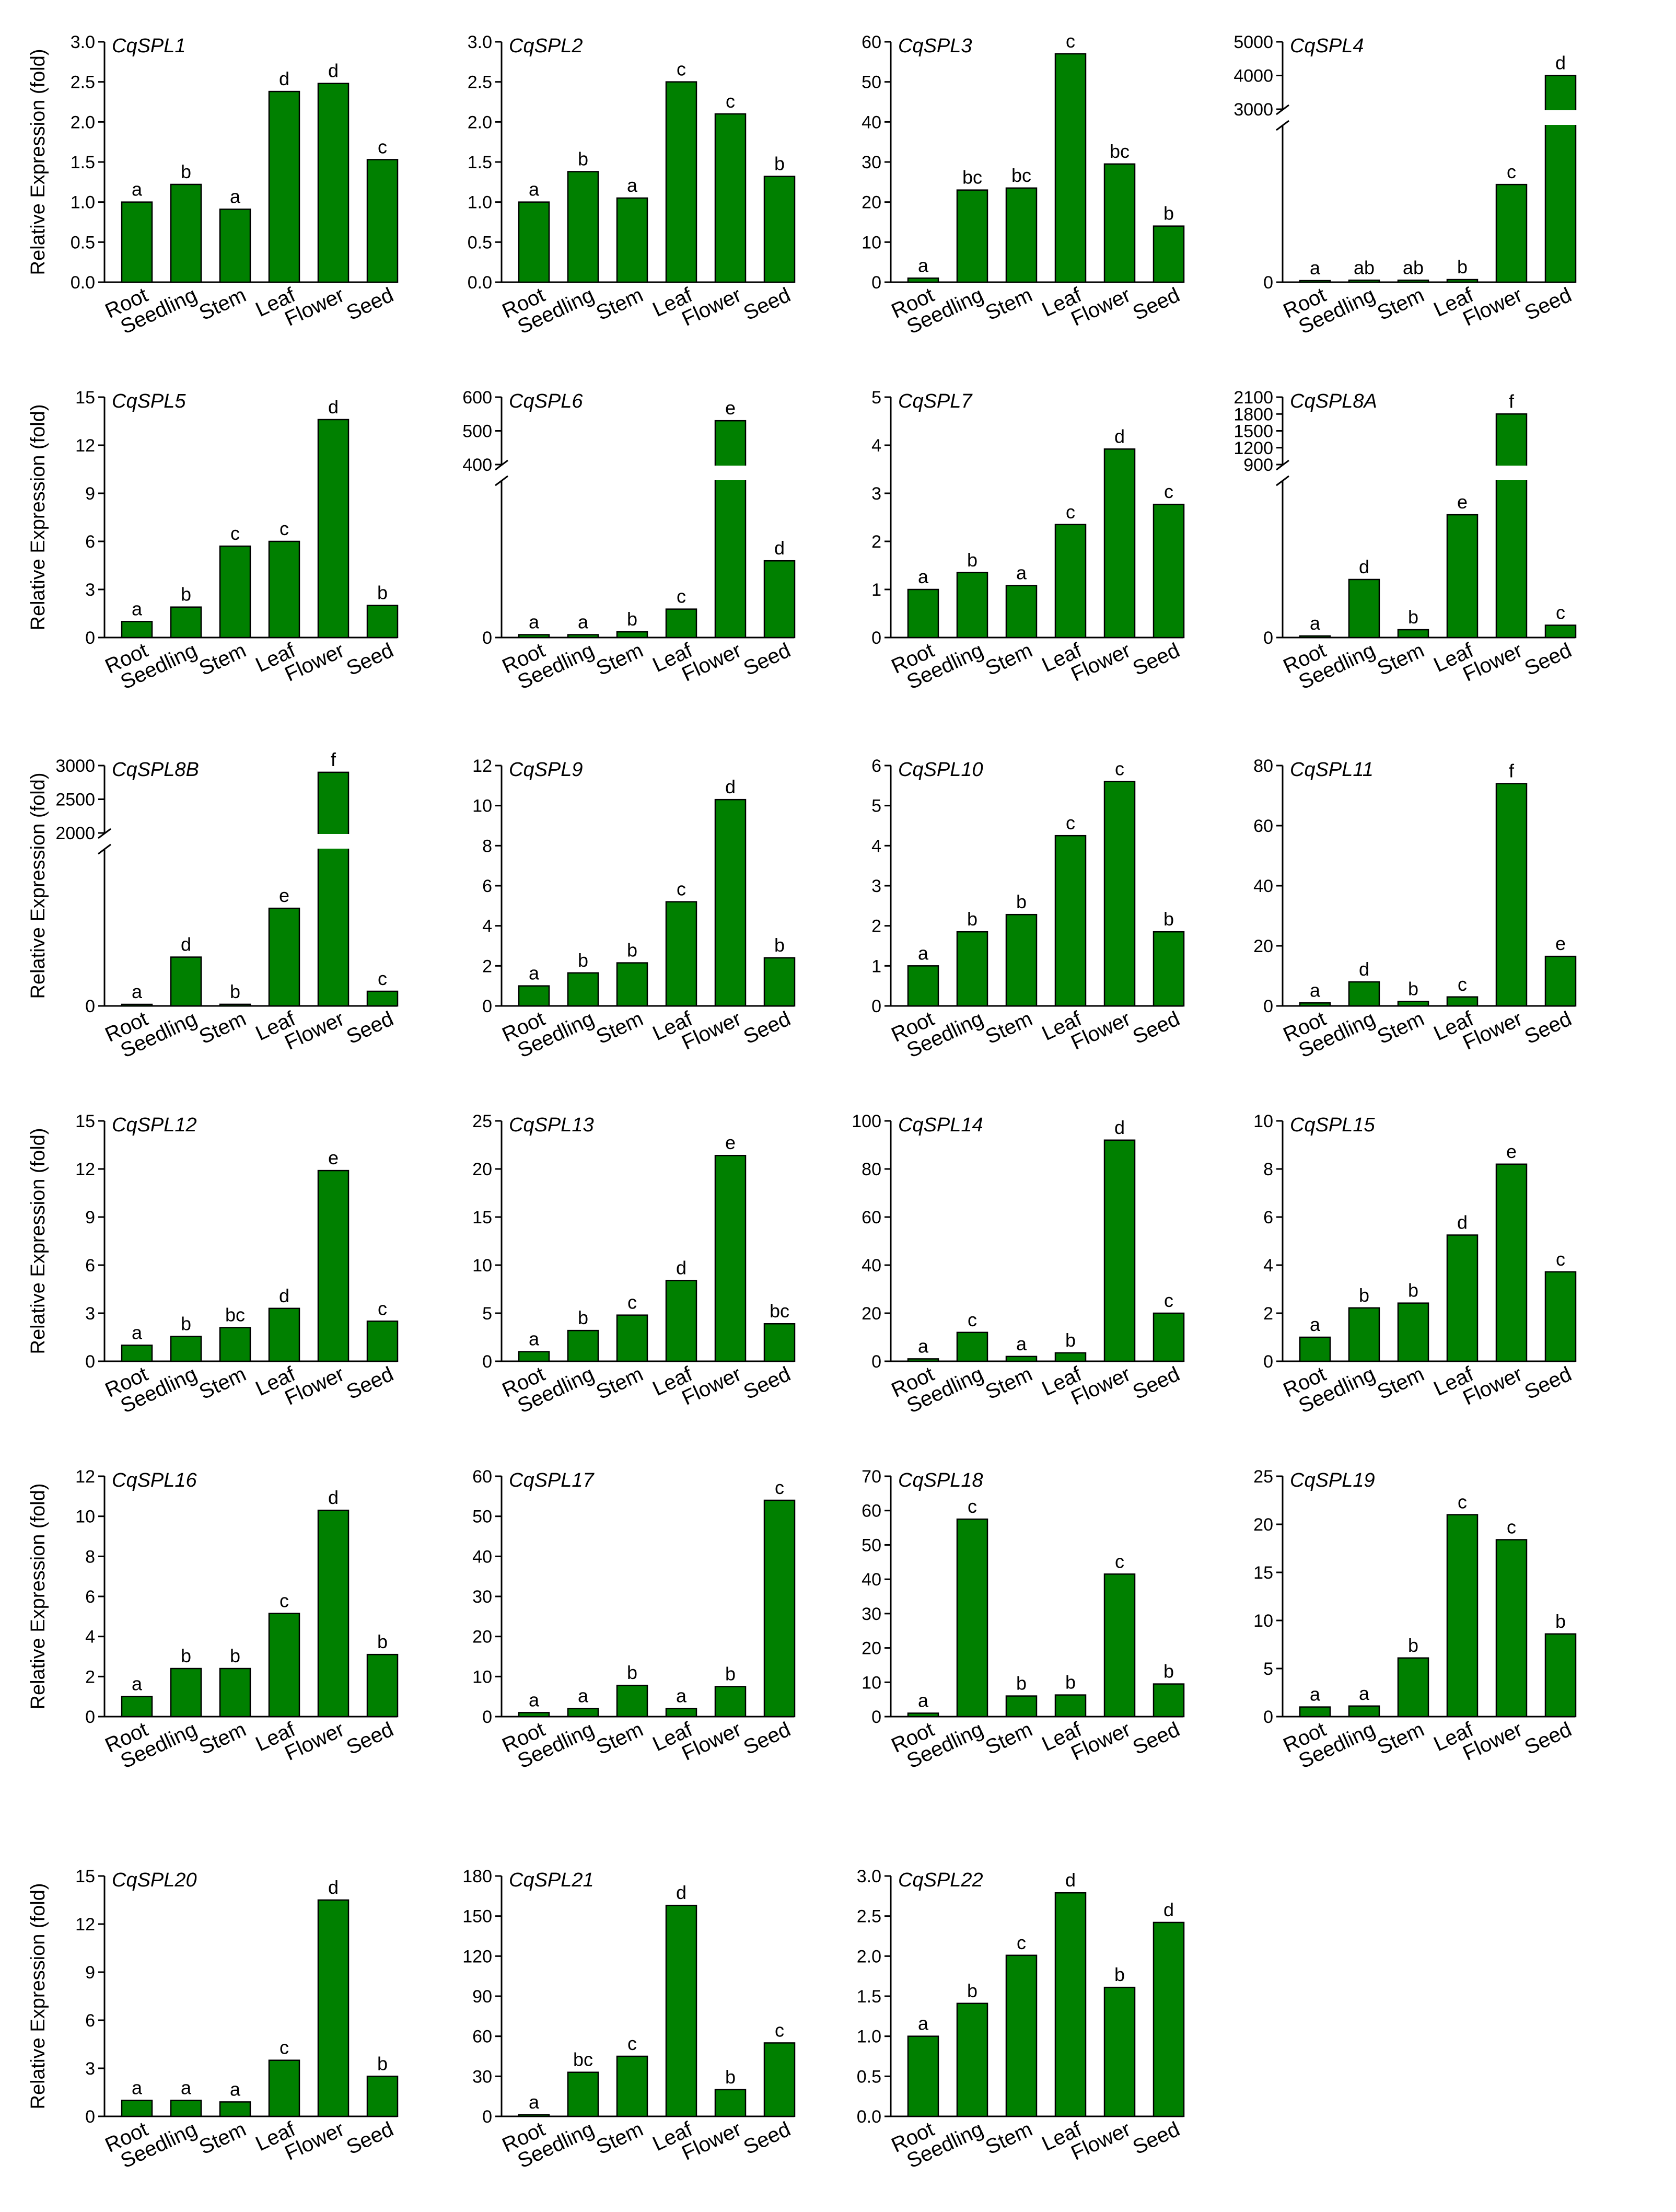  What do you see at coordinates (1120, 152) in the screenshot?
I see `significance-letter: bc` at bounding box center [1120, 152].